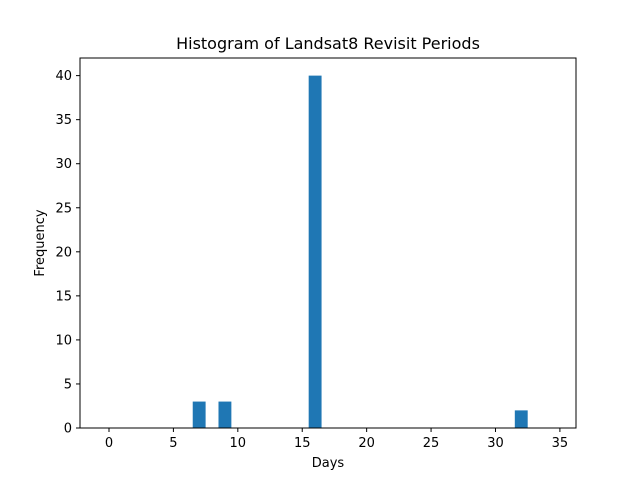 This screenshot has width=640, height=480. What do you see at coordinates (366, 443) in the screenshot?
I see `x-tick-label: 20` at bounding box center [366, 443].